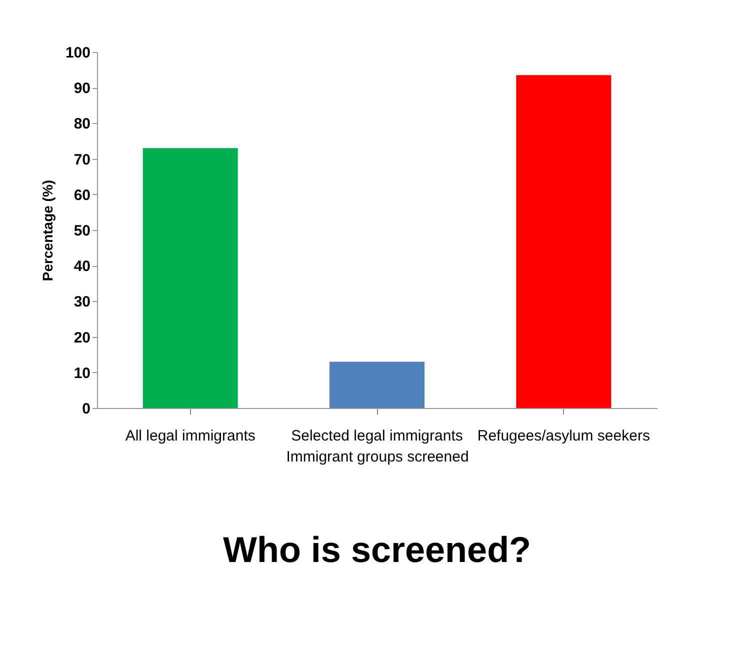 This screenshot has width=730, height=656. Describe the element at coordinates (86, 409) in the screenshot. I see `y-tick-label: 0` at that location.